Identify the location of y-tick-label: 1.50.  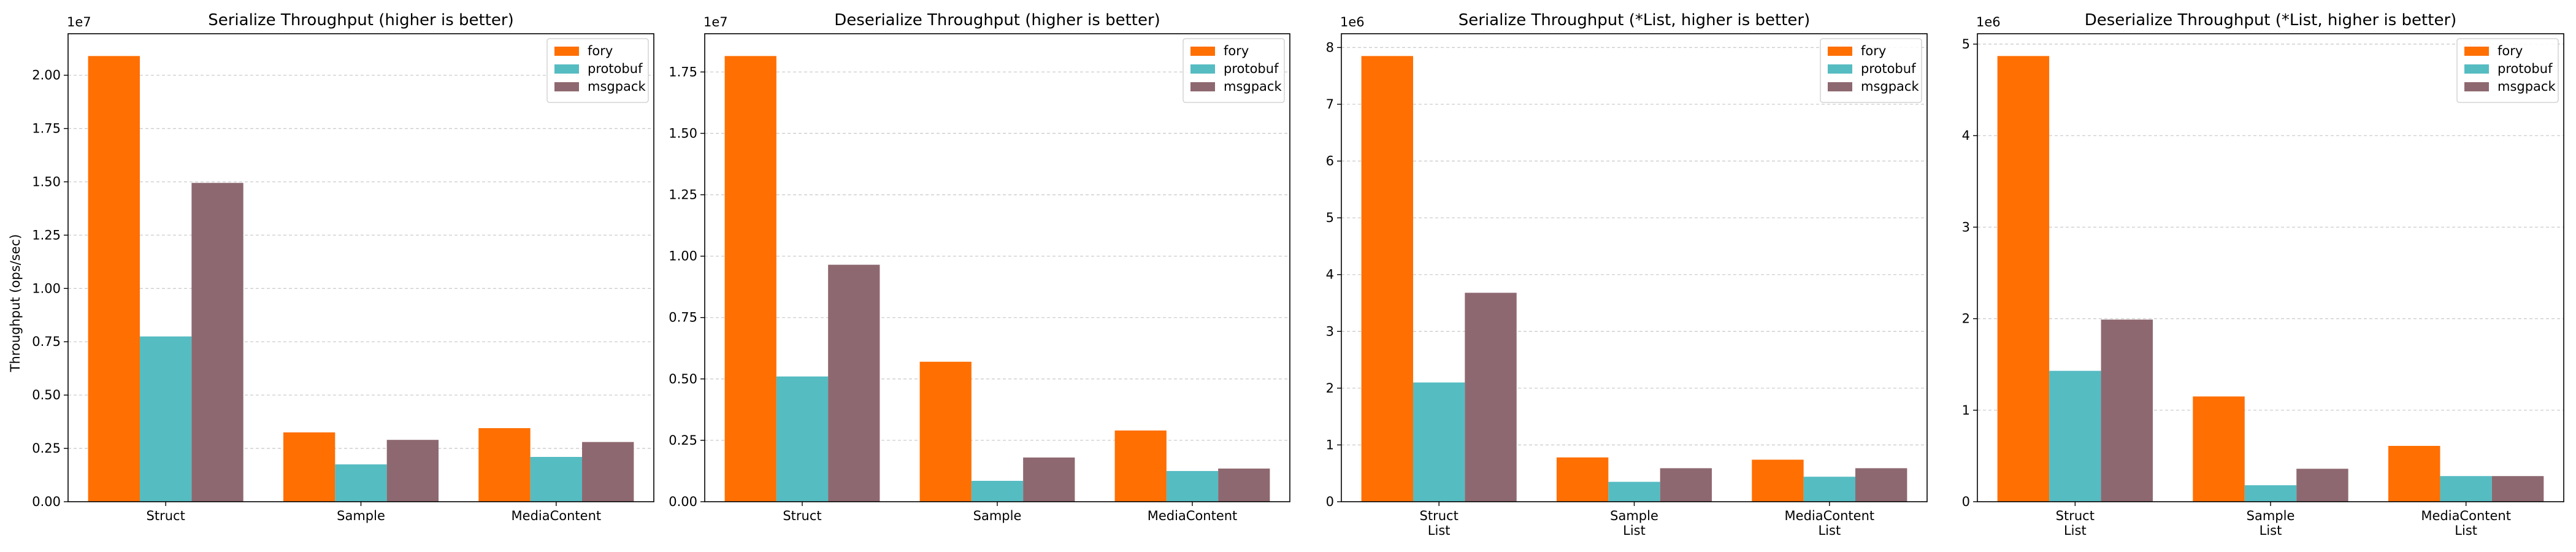
(683, 133).